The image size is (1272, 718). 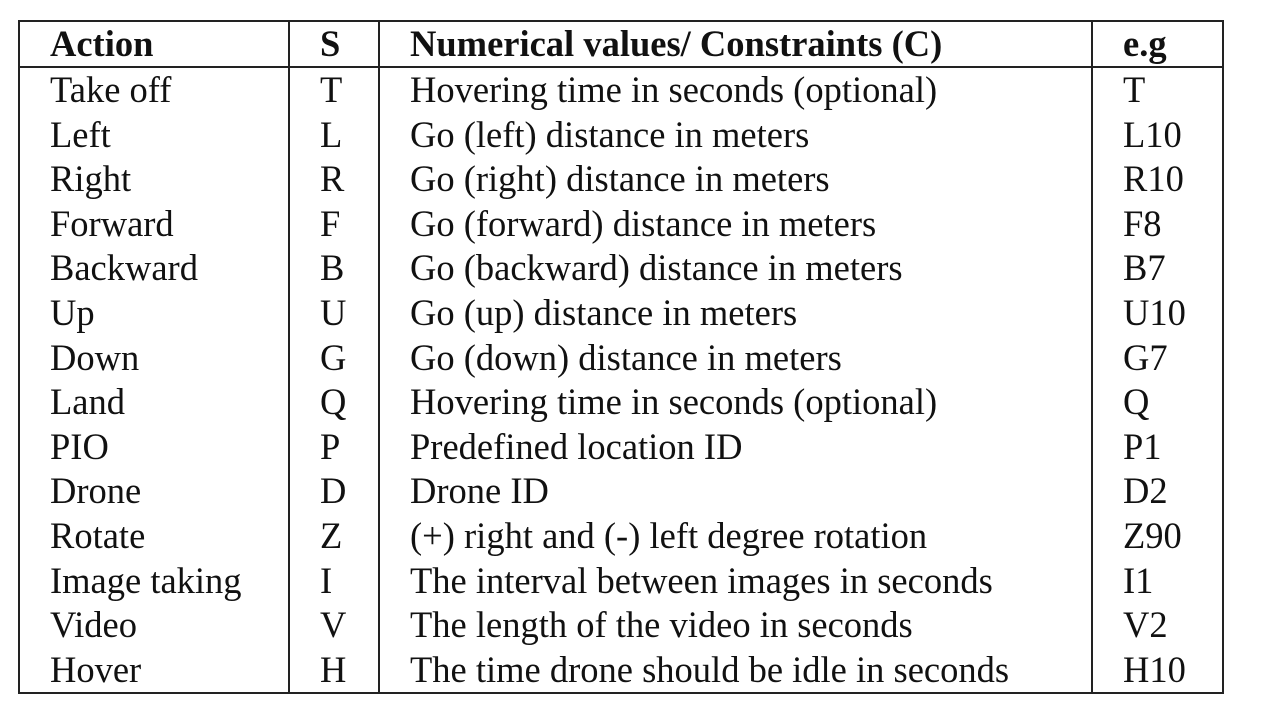 What do you see at coordinates (334, 179) in the screenshot?
I see `cell-symbol: R` at bounding box center [334, 179].